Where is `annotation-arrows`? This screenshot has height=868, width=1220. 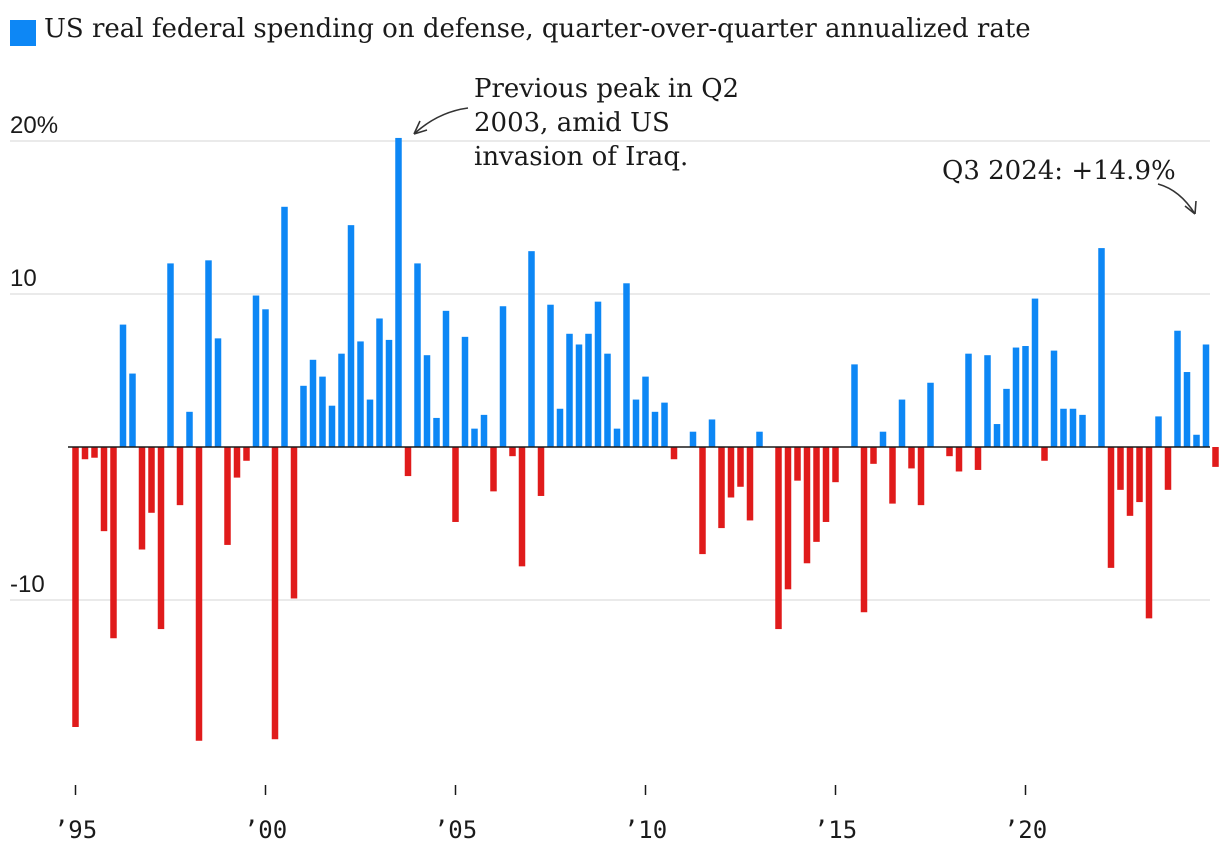 annotation-arrows is located at coordinates (805, 161).